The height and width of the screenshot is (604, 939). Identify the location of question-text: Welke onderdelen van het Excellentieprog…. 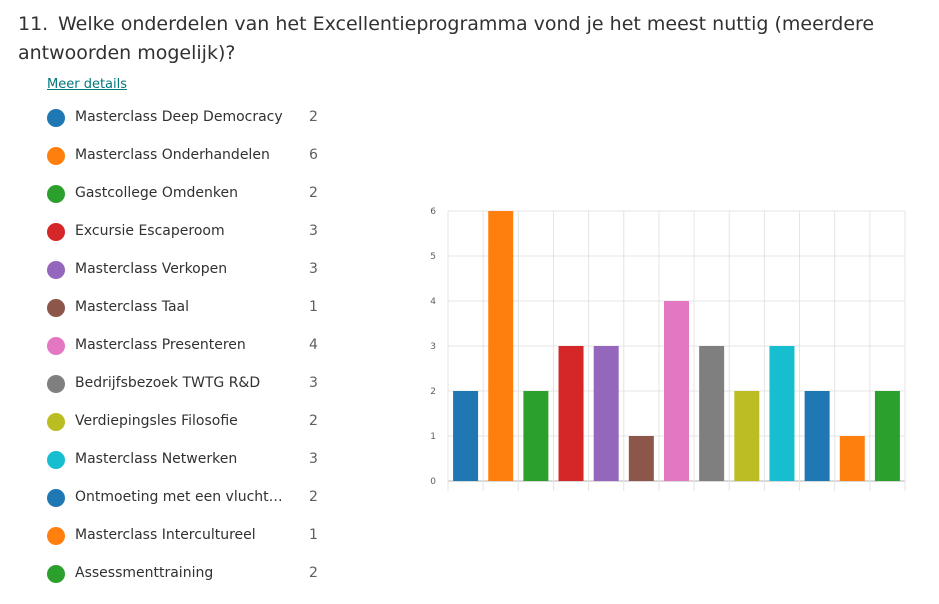
(446, 38).